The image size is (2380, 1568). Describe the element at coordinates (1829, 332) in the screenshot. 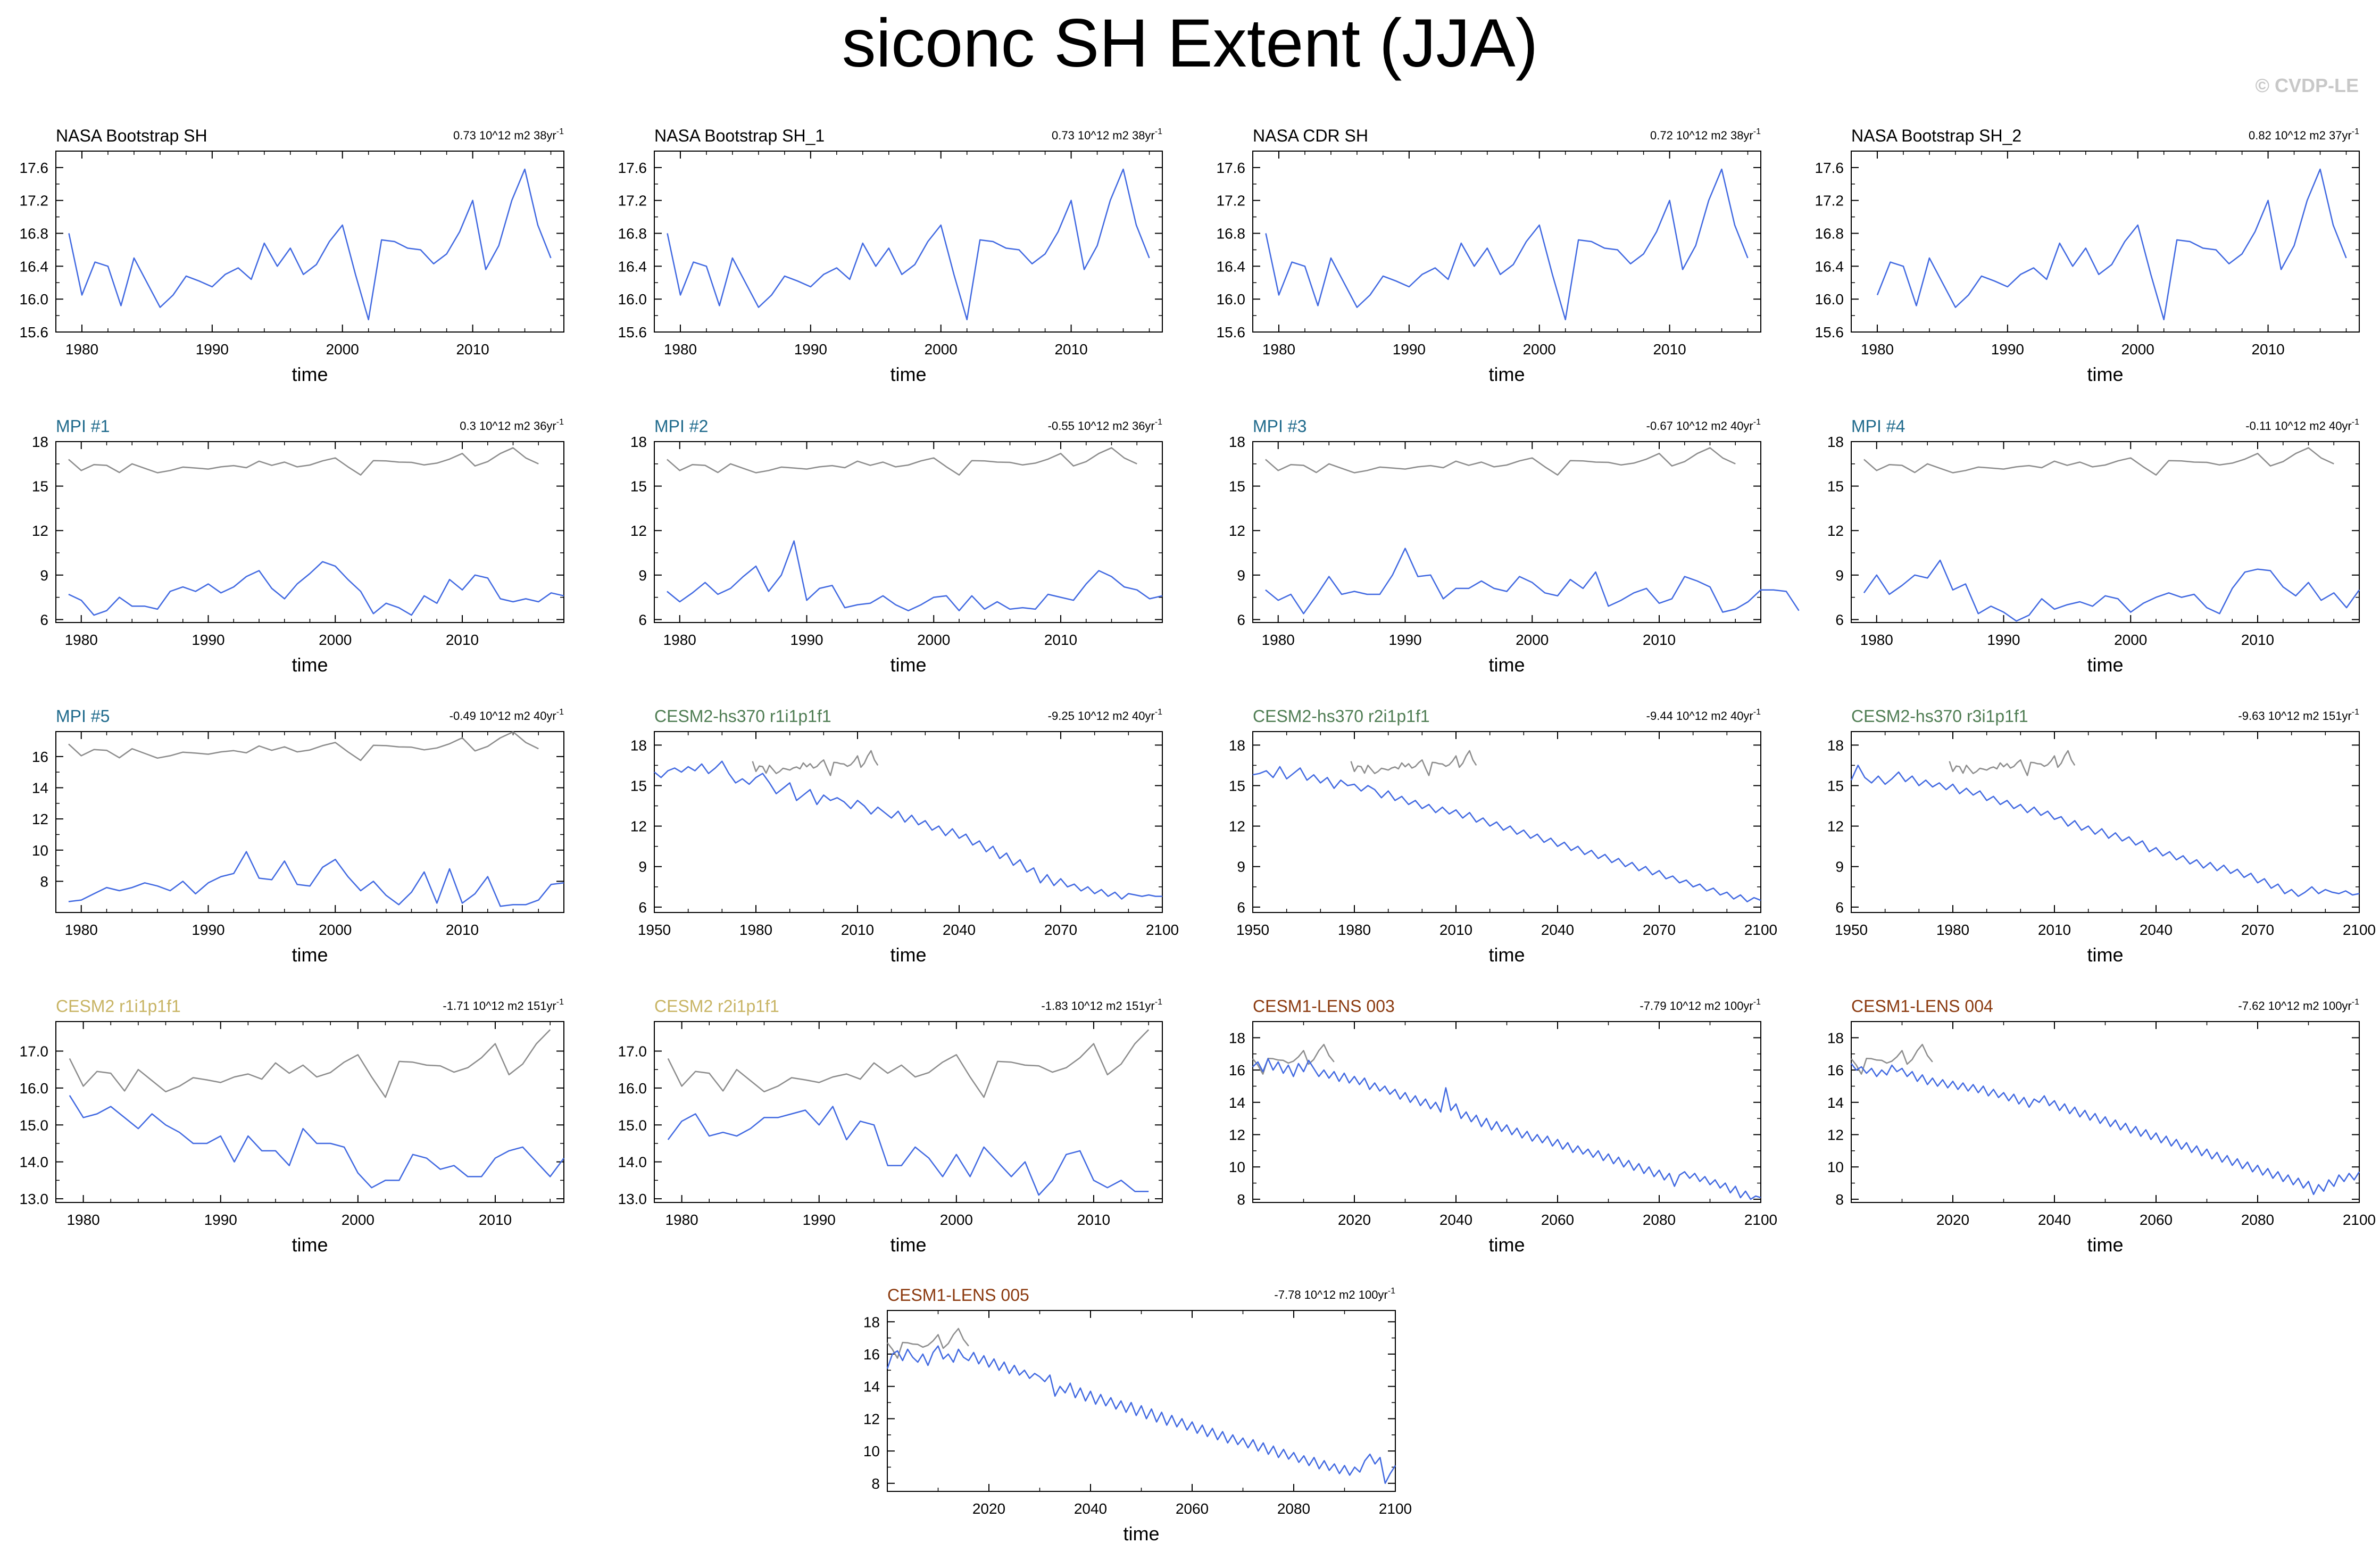

I see `y-tick-label: 15.6` at that location.